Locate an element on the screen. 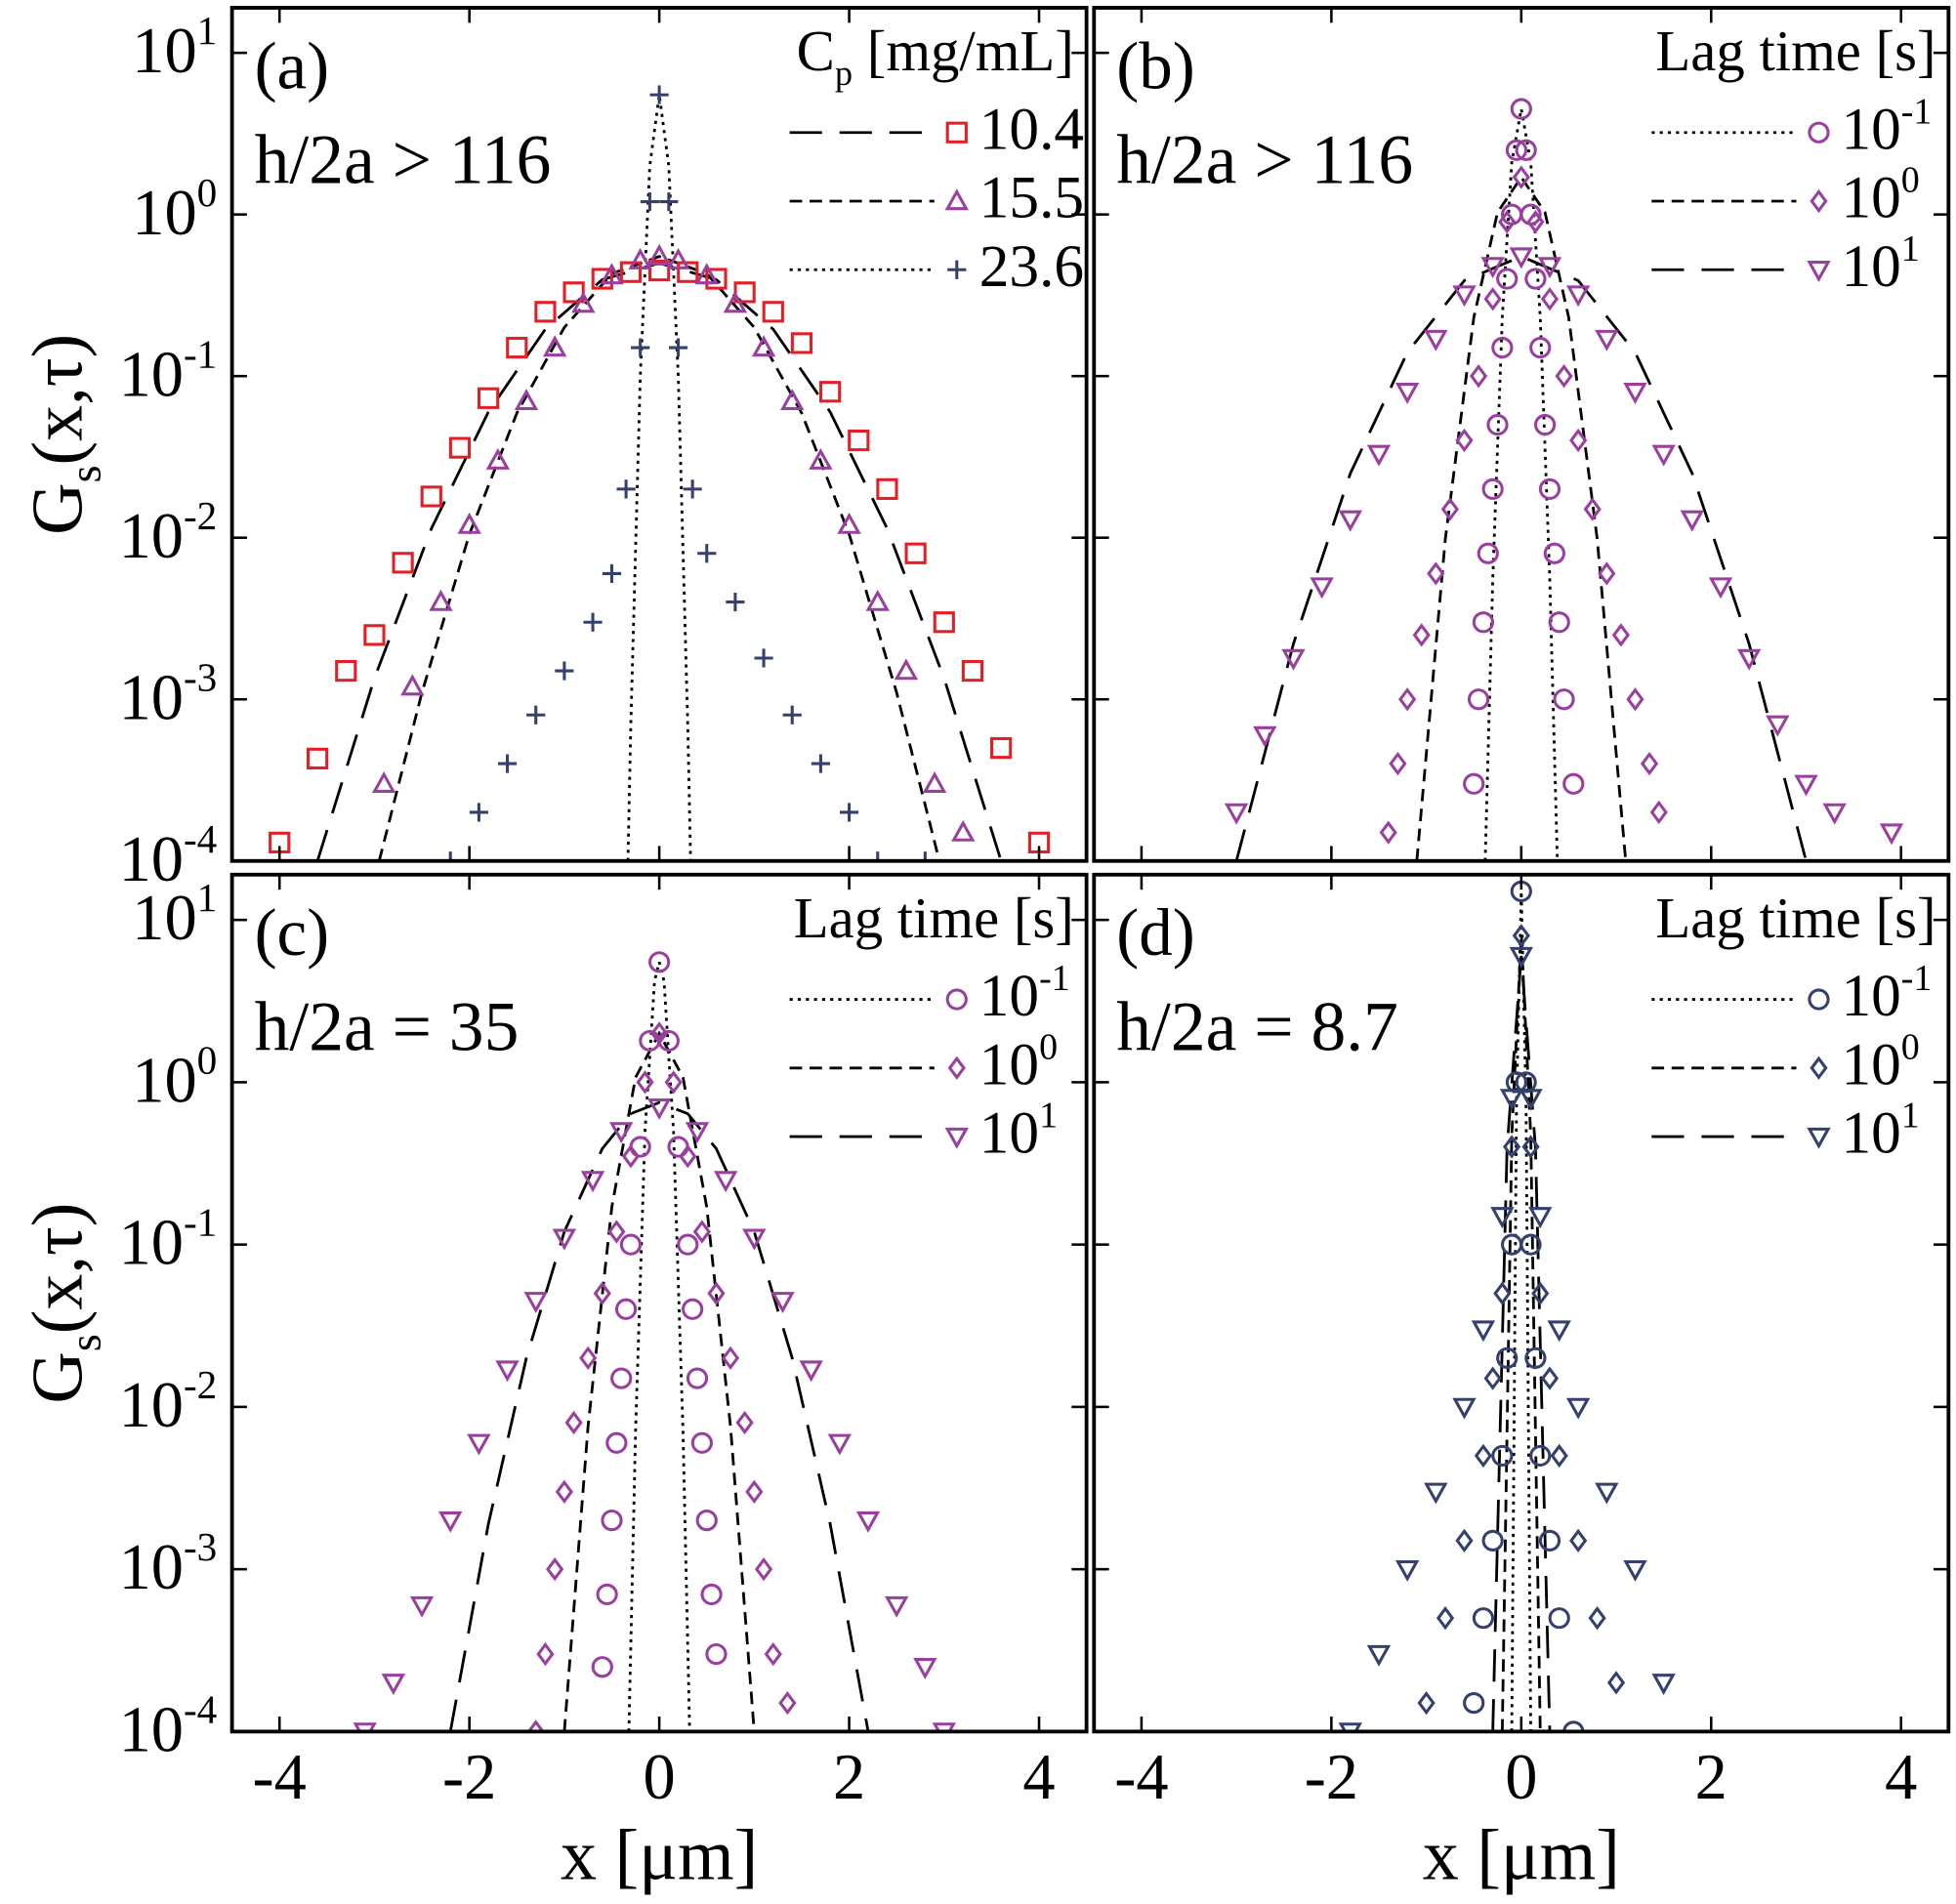  text-run: (b) is located at coordinates (1155, 65).